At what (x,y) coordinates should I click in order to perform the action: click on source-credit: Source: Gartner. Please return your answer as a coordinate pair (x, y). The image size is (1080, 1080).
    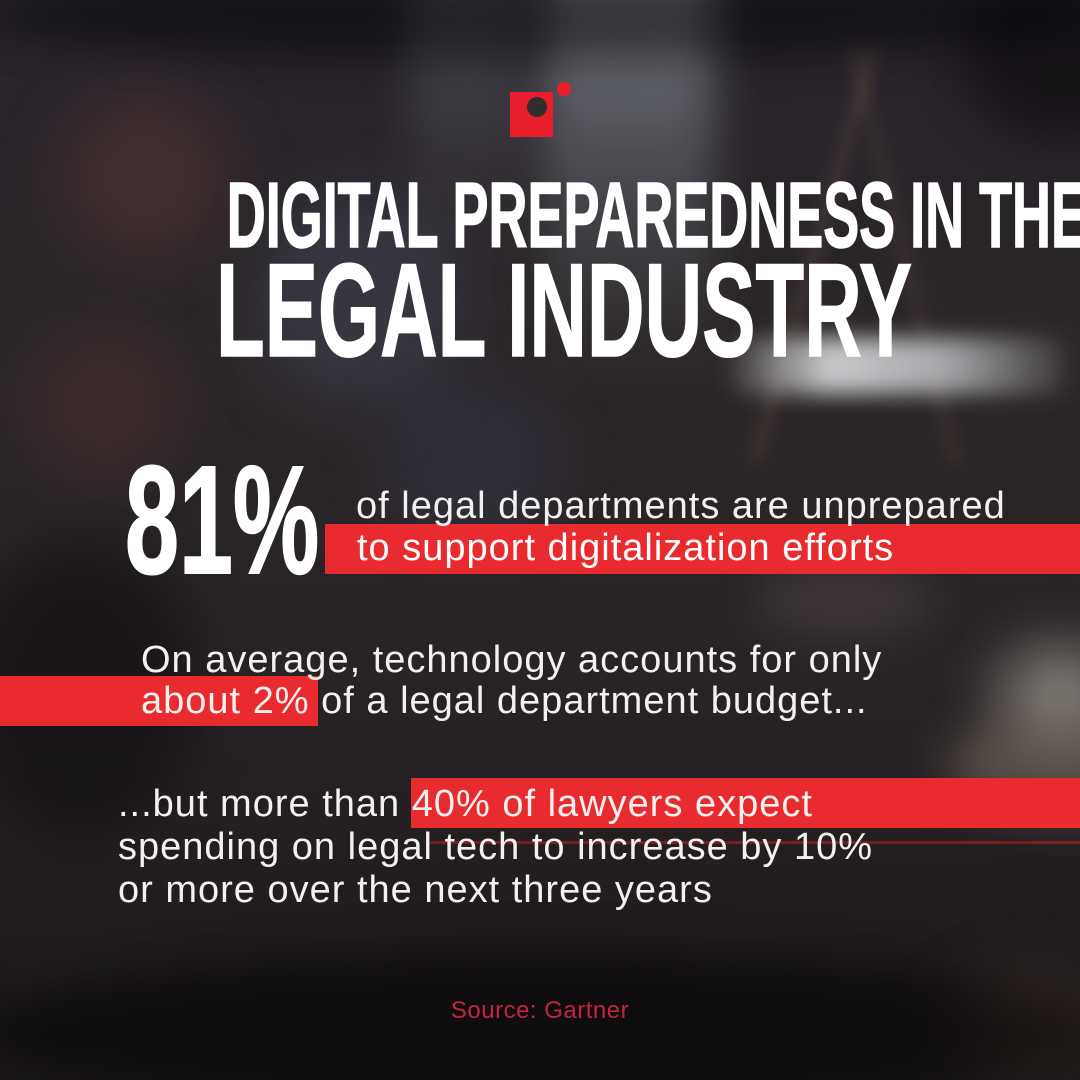
    Looking at the image, I should click on (540, 1010).